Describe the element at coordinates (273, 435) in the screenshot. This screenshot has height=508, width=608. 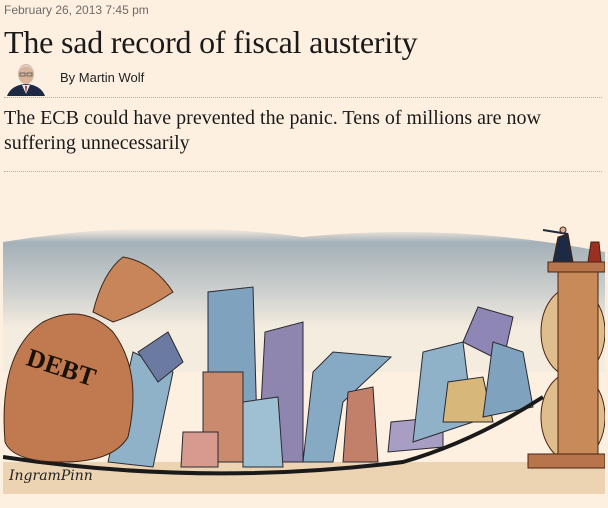
I see `bending-sheet` at that location.